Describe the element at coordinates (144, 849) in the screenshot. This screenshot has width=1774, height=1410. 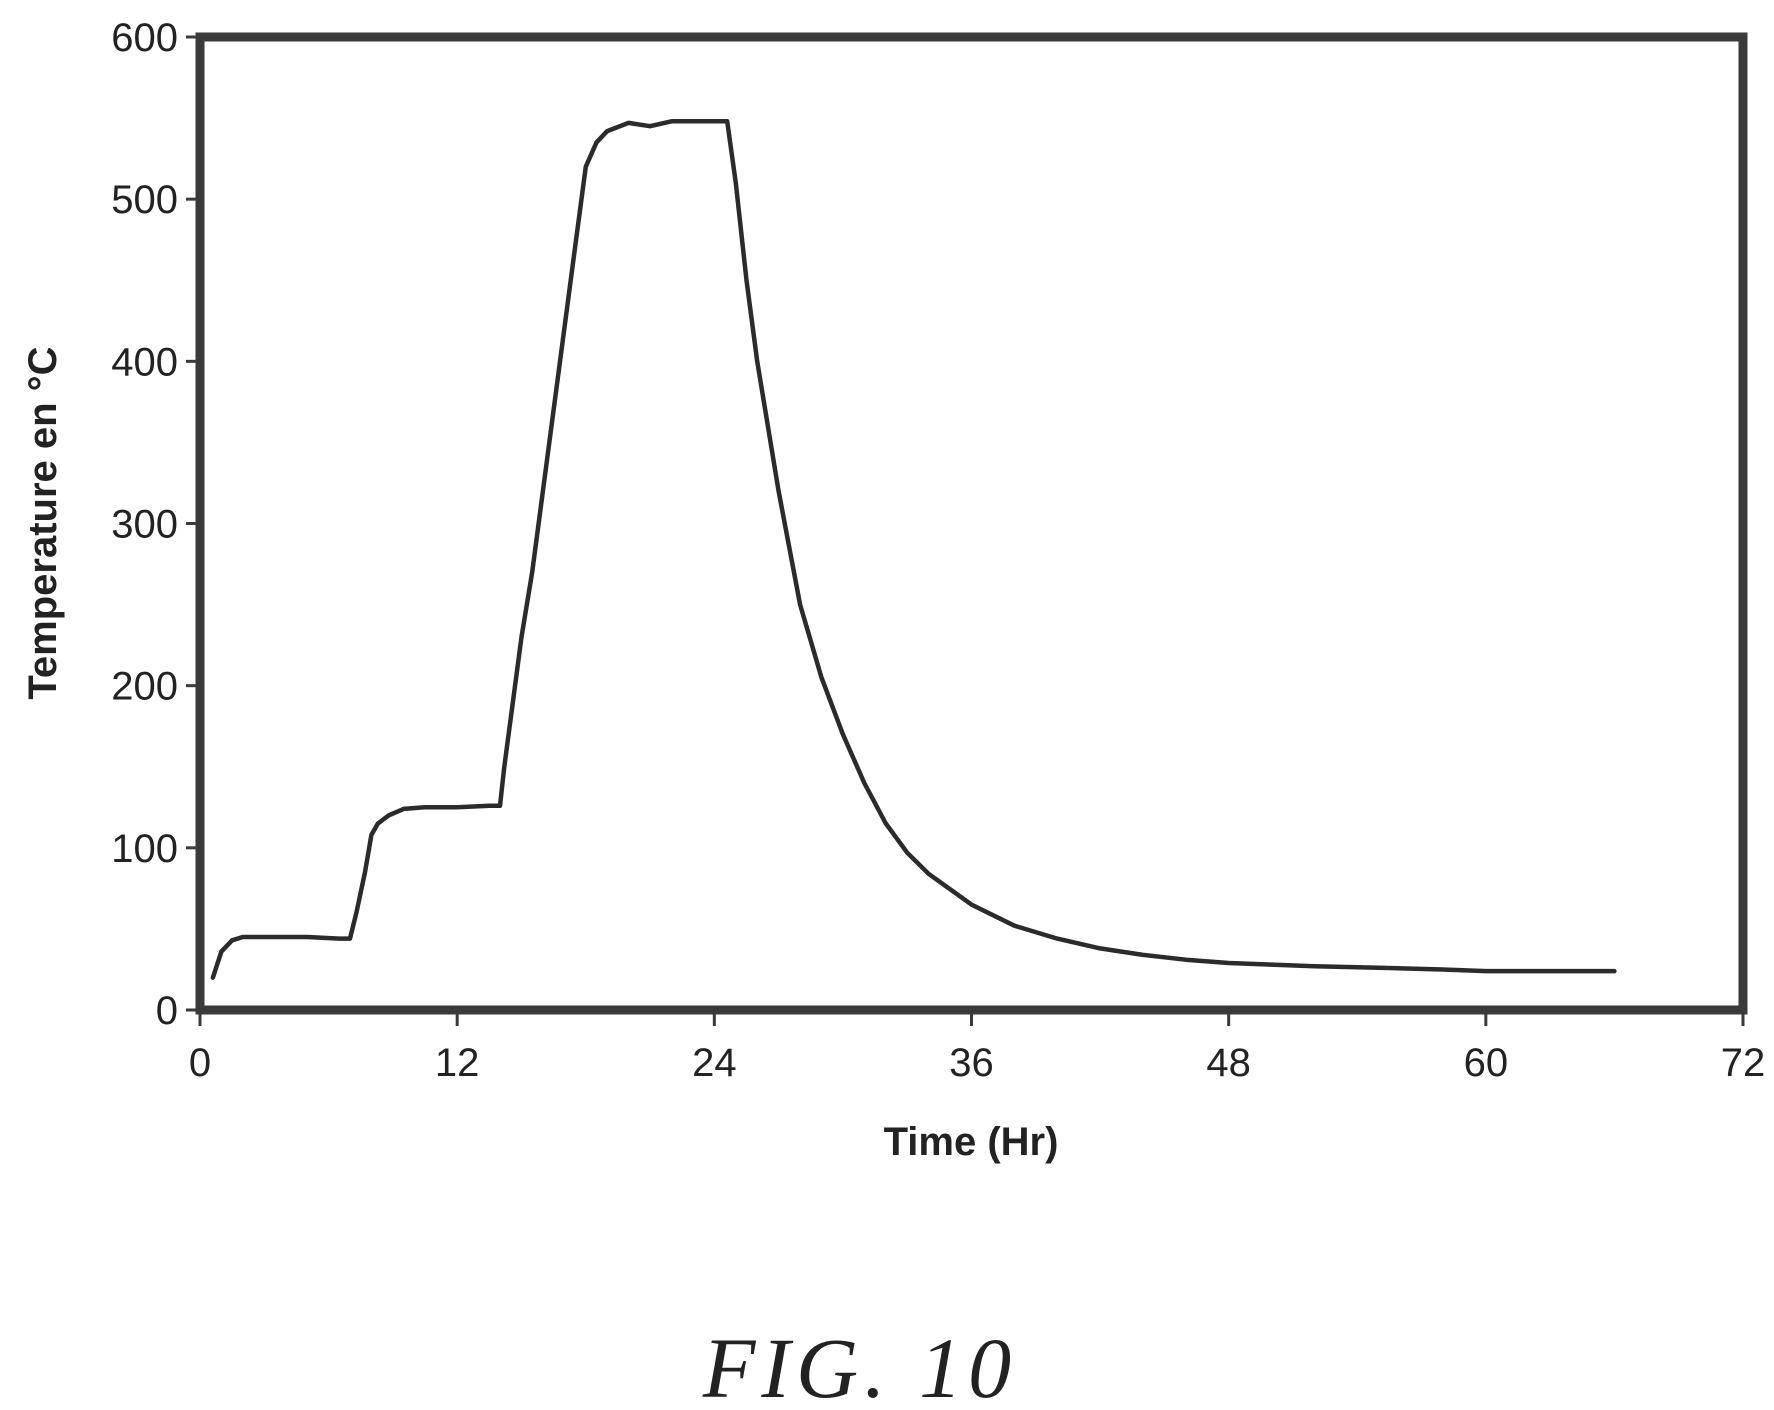
I see `y-tick-label: 100` at that location.